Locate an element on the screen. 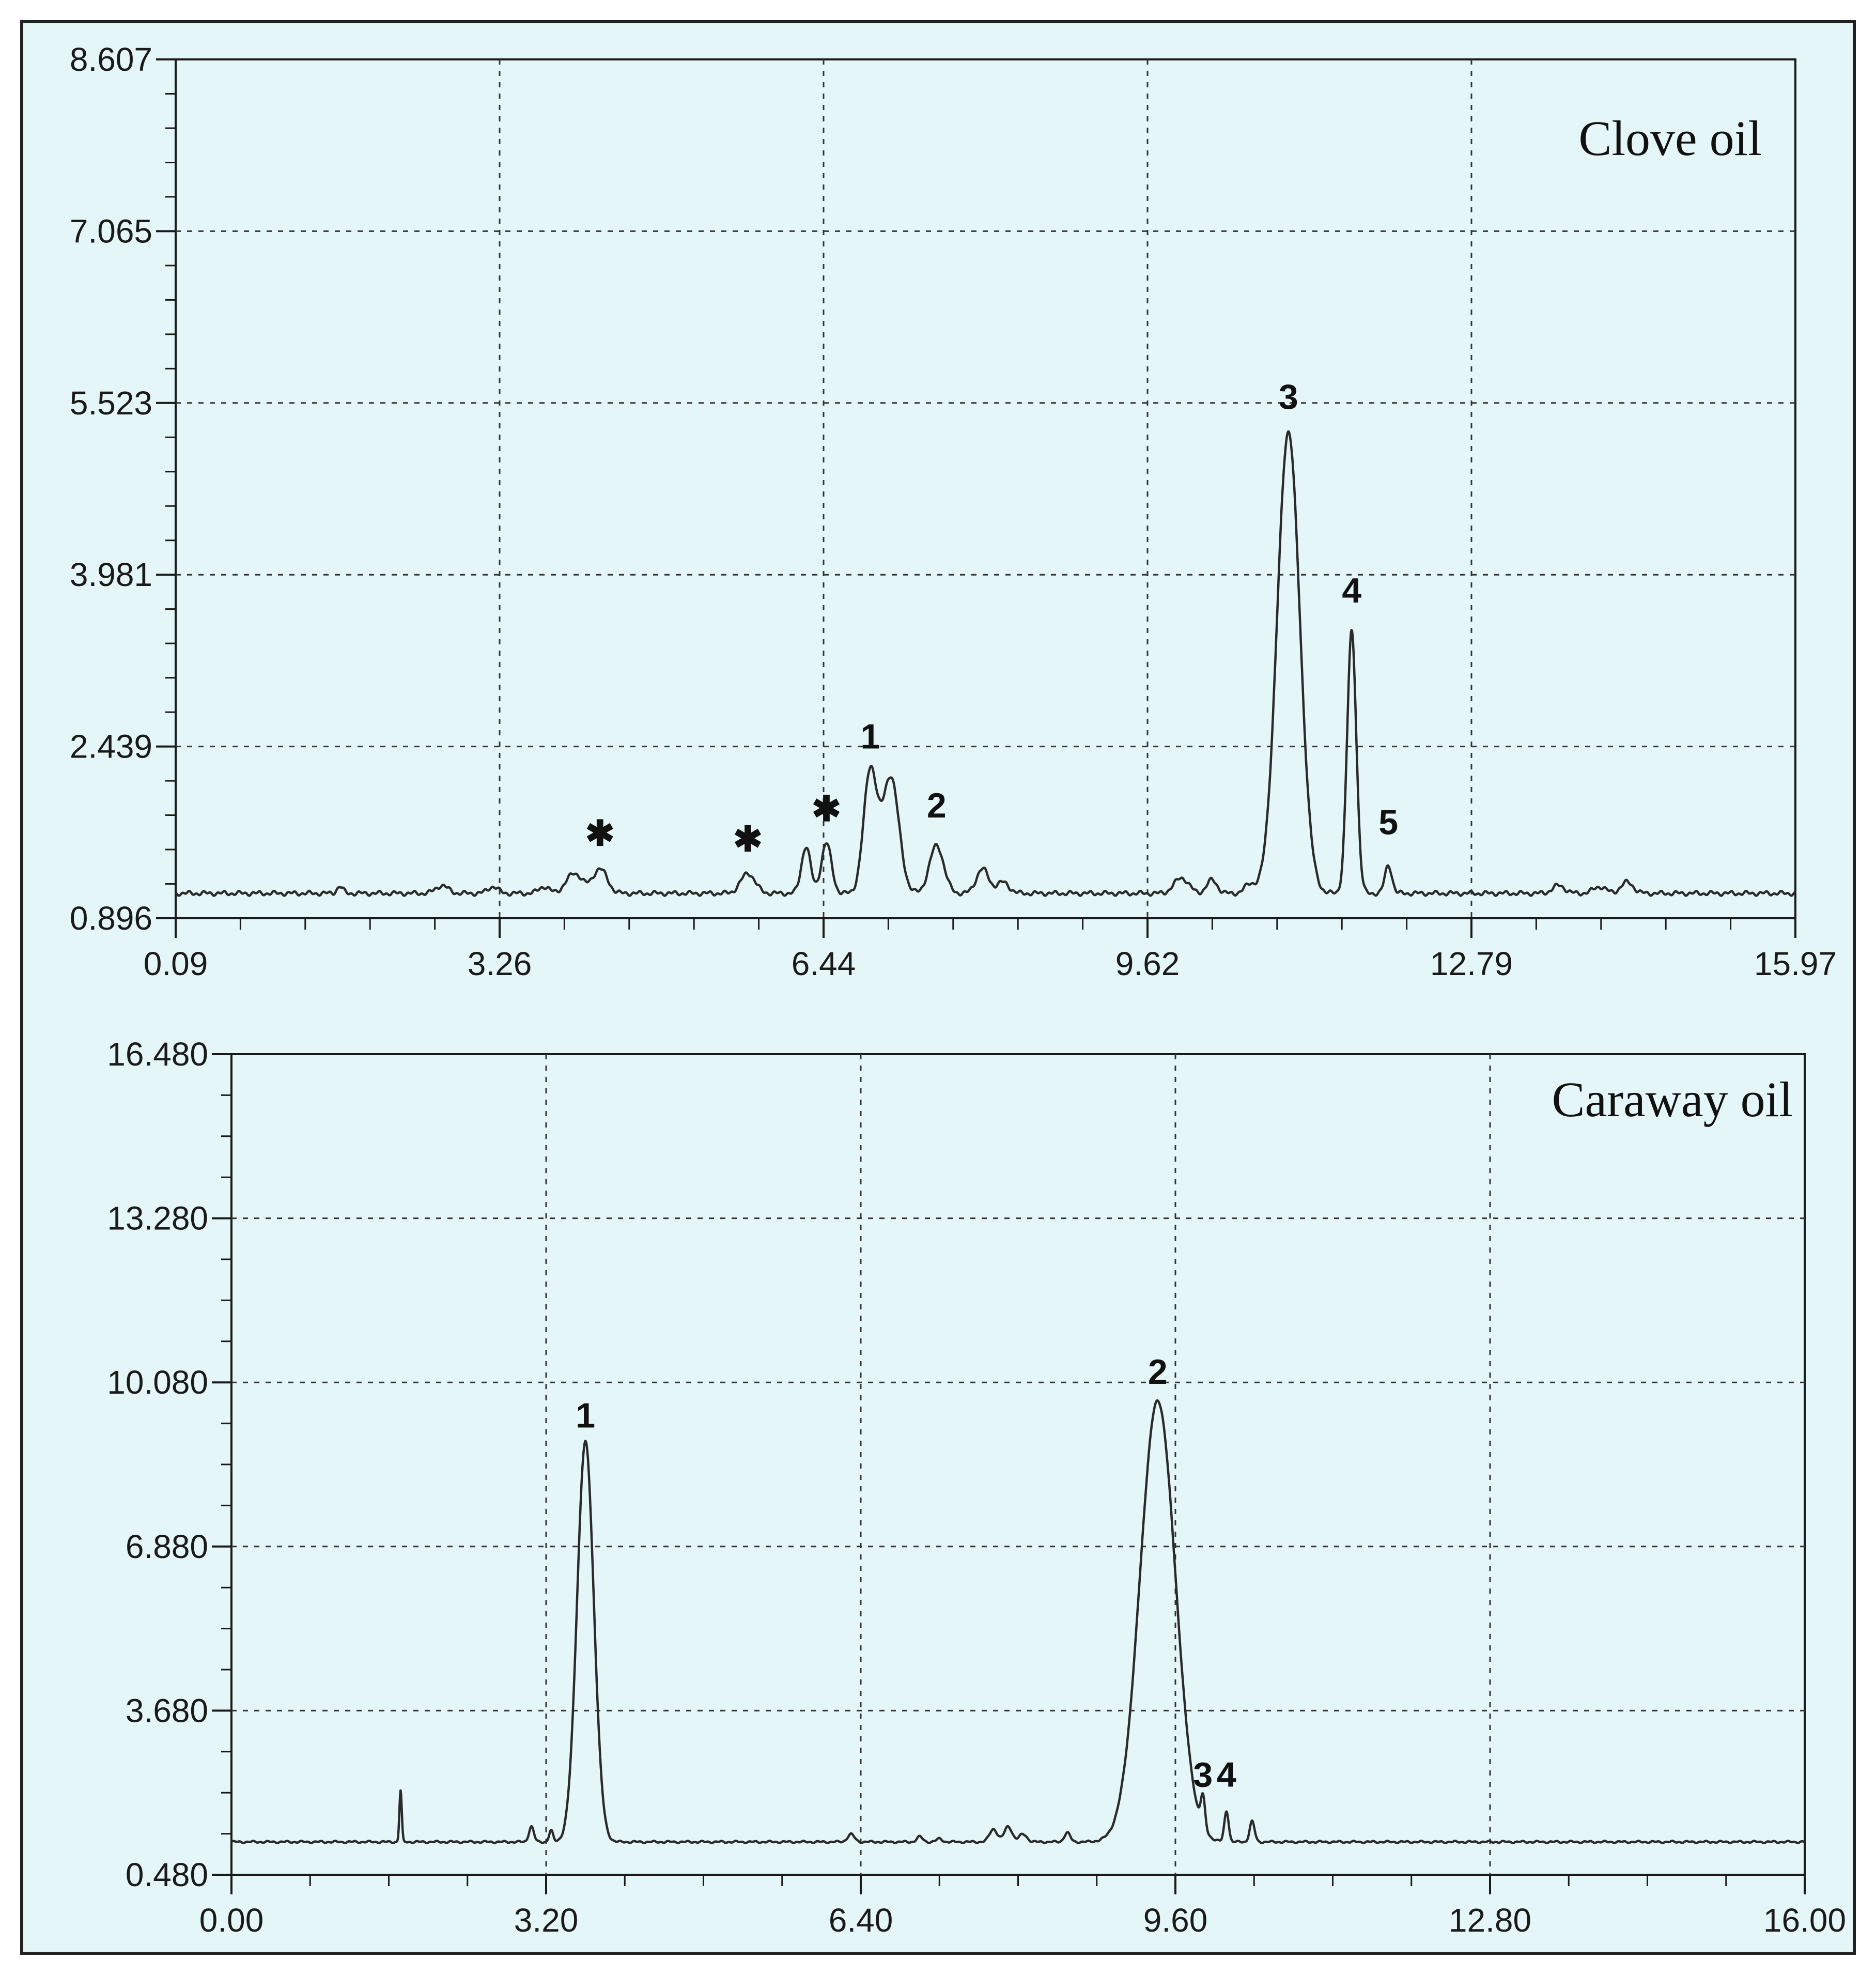 The height and width of the screenshot is (1975, 1876). x-axis-tick-label: 9.62 is located at coordinates (1147, 964).